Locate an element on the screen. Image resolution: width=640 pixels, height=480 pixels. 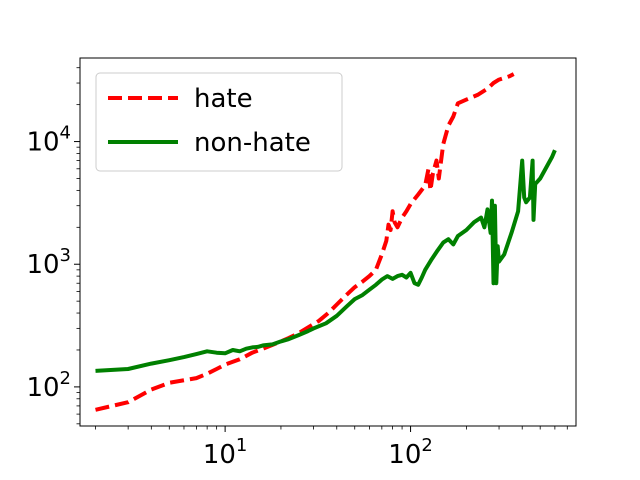
legend: hate non-hate is located at coordinates (219, 122).